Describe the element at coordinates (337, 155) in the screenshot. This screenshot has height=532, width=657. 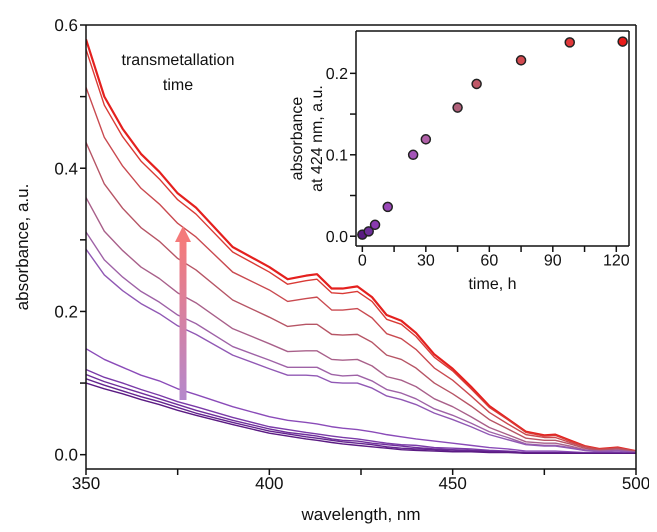
I see `y-tick-label: 0.1` at that location.